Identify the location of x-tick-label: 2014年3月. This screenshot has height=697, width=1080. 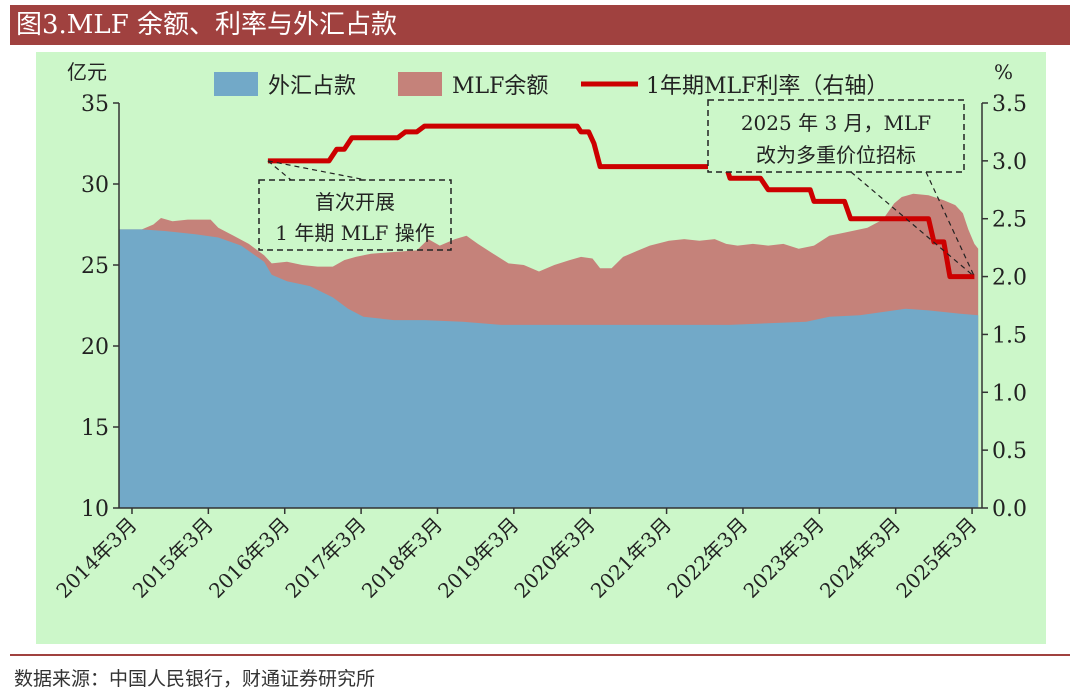
(96, 558).